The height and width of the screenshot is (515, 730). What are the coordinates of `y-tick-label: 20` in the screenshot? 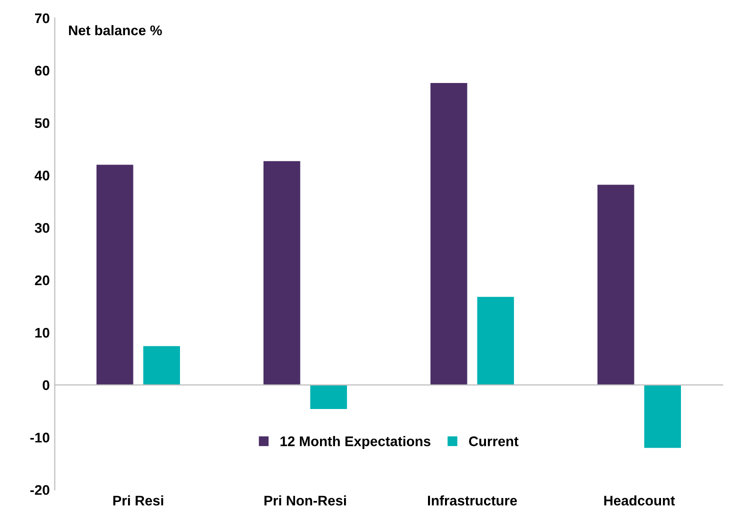 It's located at (42, 280).